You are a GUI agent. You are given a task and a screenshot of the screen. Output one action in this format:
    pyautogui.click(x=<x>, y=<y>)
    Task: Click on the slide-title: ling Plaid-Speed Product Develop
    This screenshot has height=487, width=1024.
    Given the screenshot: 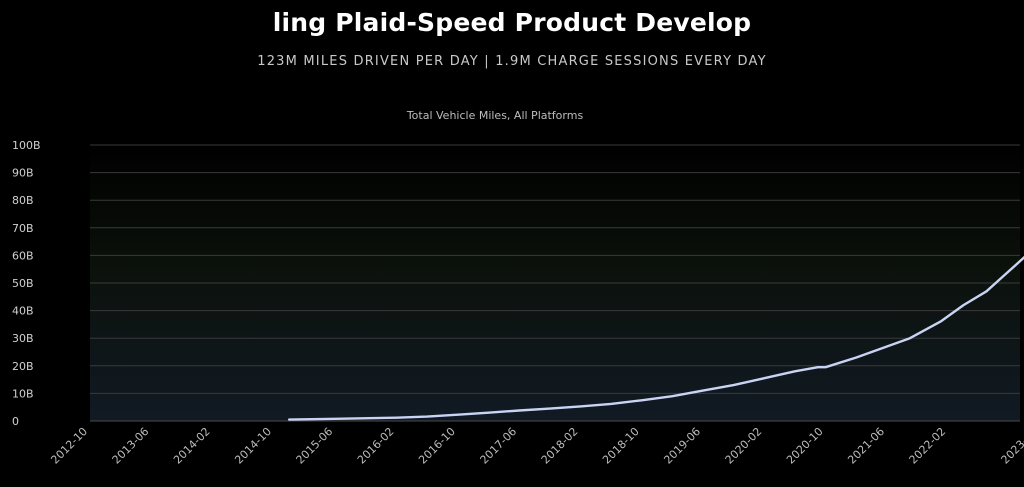 What is the action you would take?
    pyautogui.click(x=512, y=22)
    